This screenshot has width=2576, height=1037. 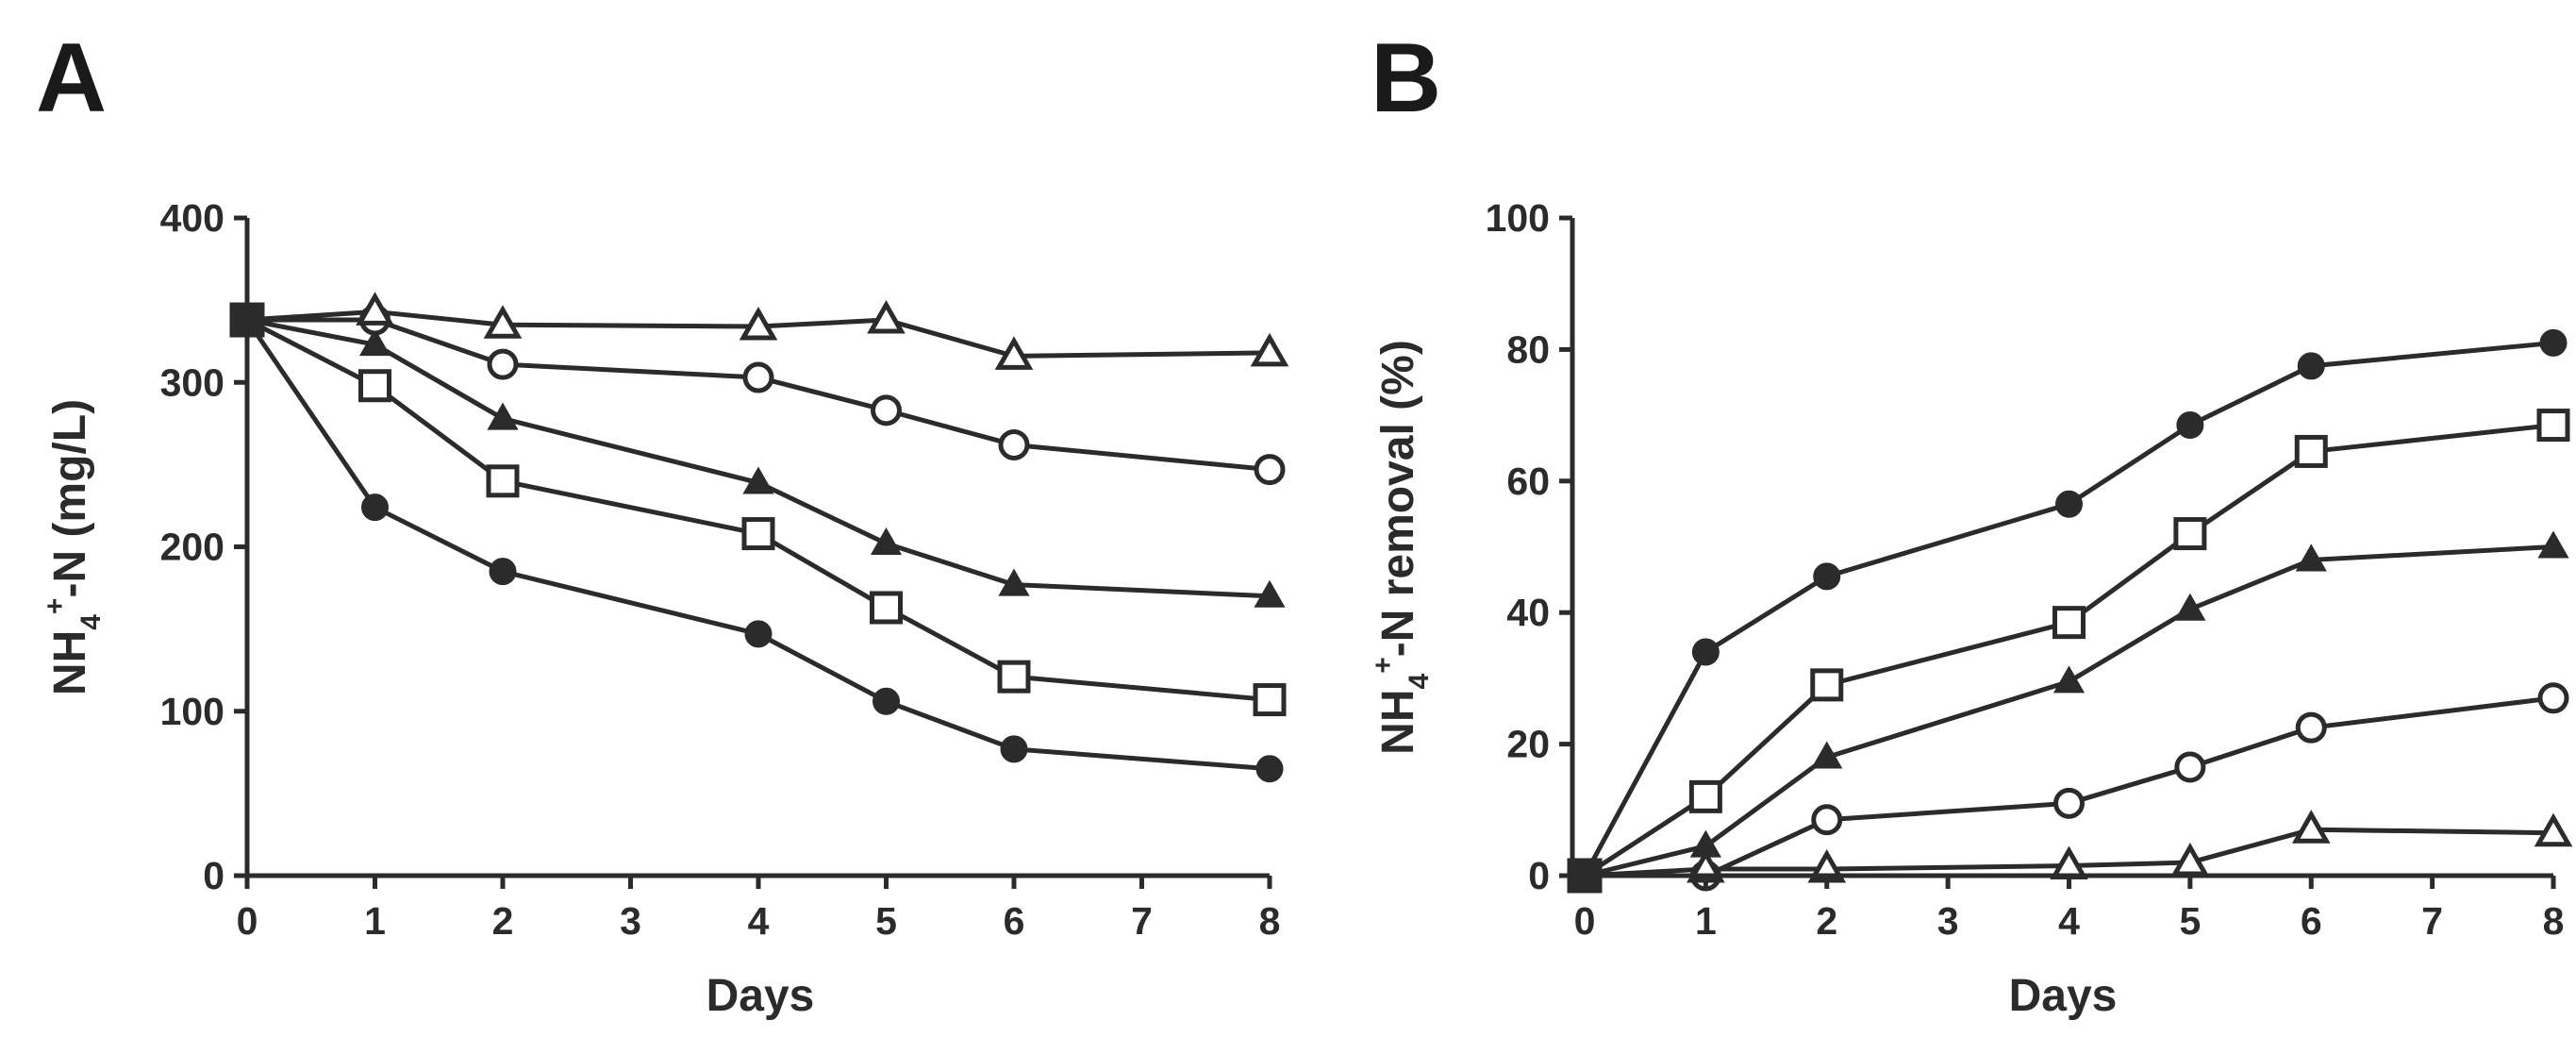 What do you see at coordinates (2432, 921) in the screenshot?
I see `panel-b-x-tick-label: 7` at bounding box center [2432, 921].